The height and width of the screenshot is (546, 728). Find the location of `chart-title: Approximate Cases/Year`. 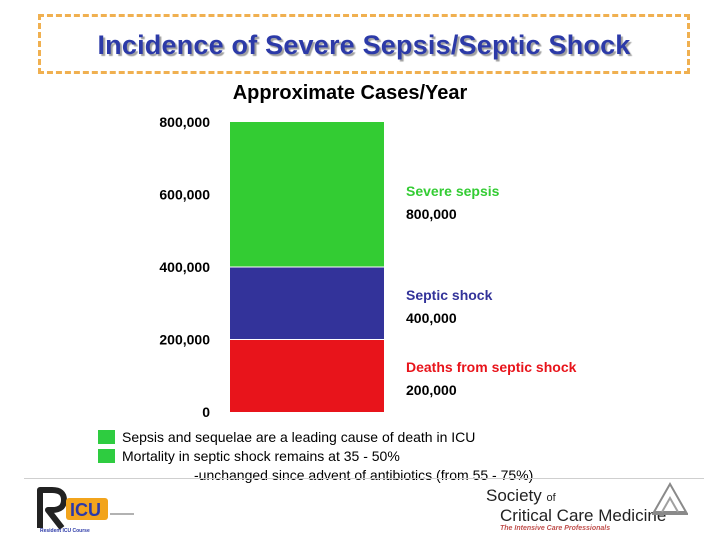

chart-title: Approximate Cases/Year is located at coordinates (350, 93).